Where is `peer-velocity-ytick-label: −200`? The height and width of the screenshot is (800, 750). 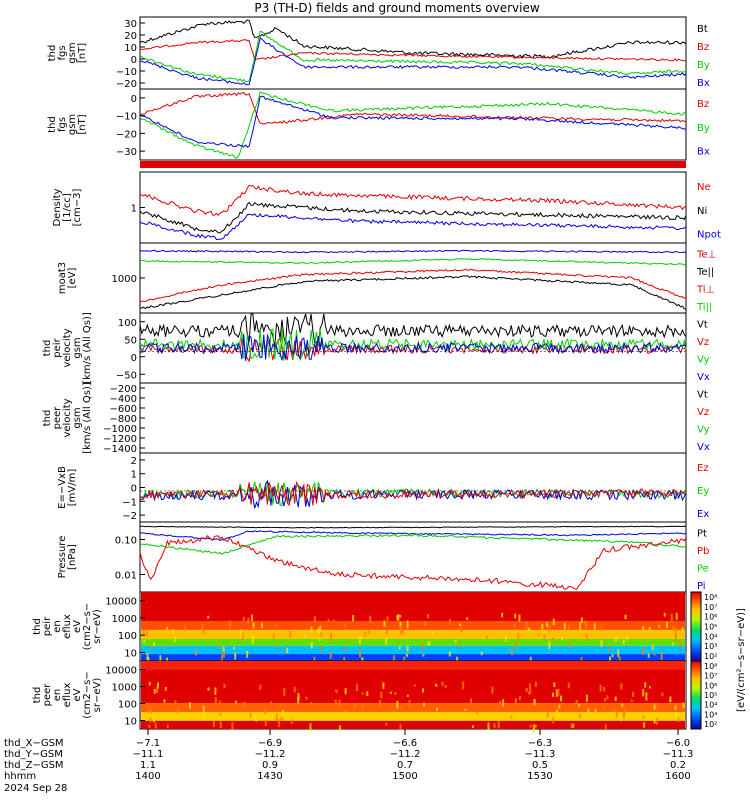
peer-velocity-ytick-label: −200 is located at coordinates (123, 389).